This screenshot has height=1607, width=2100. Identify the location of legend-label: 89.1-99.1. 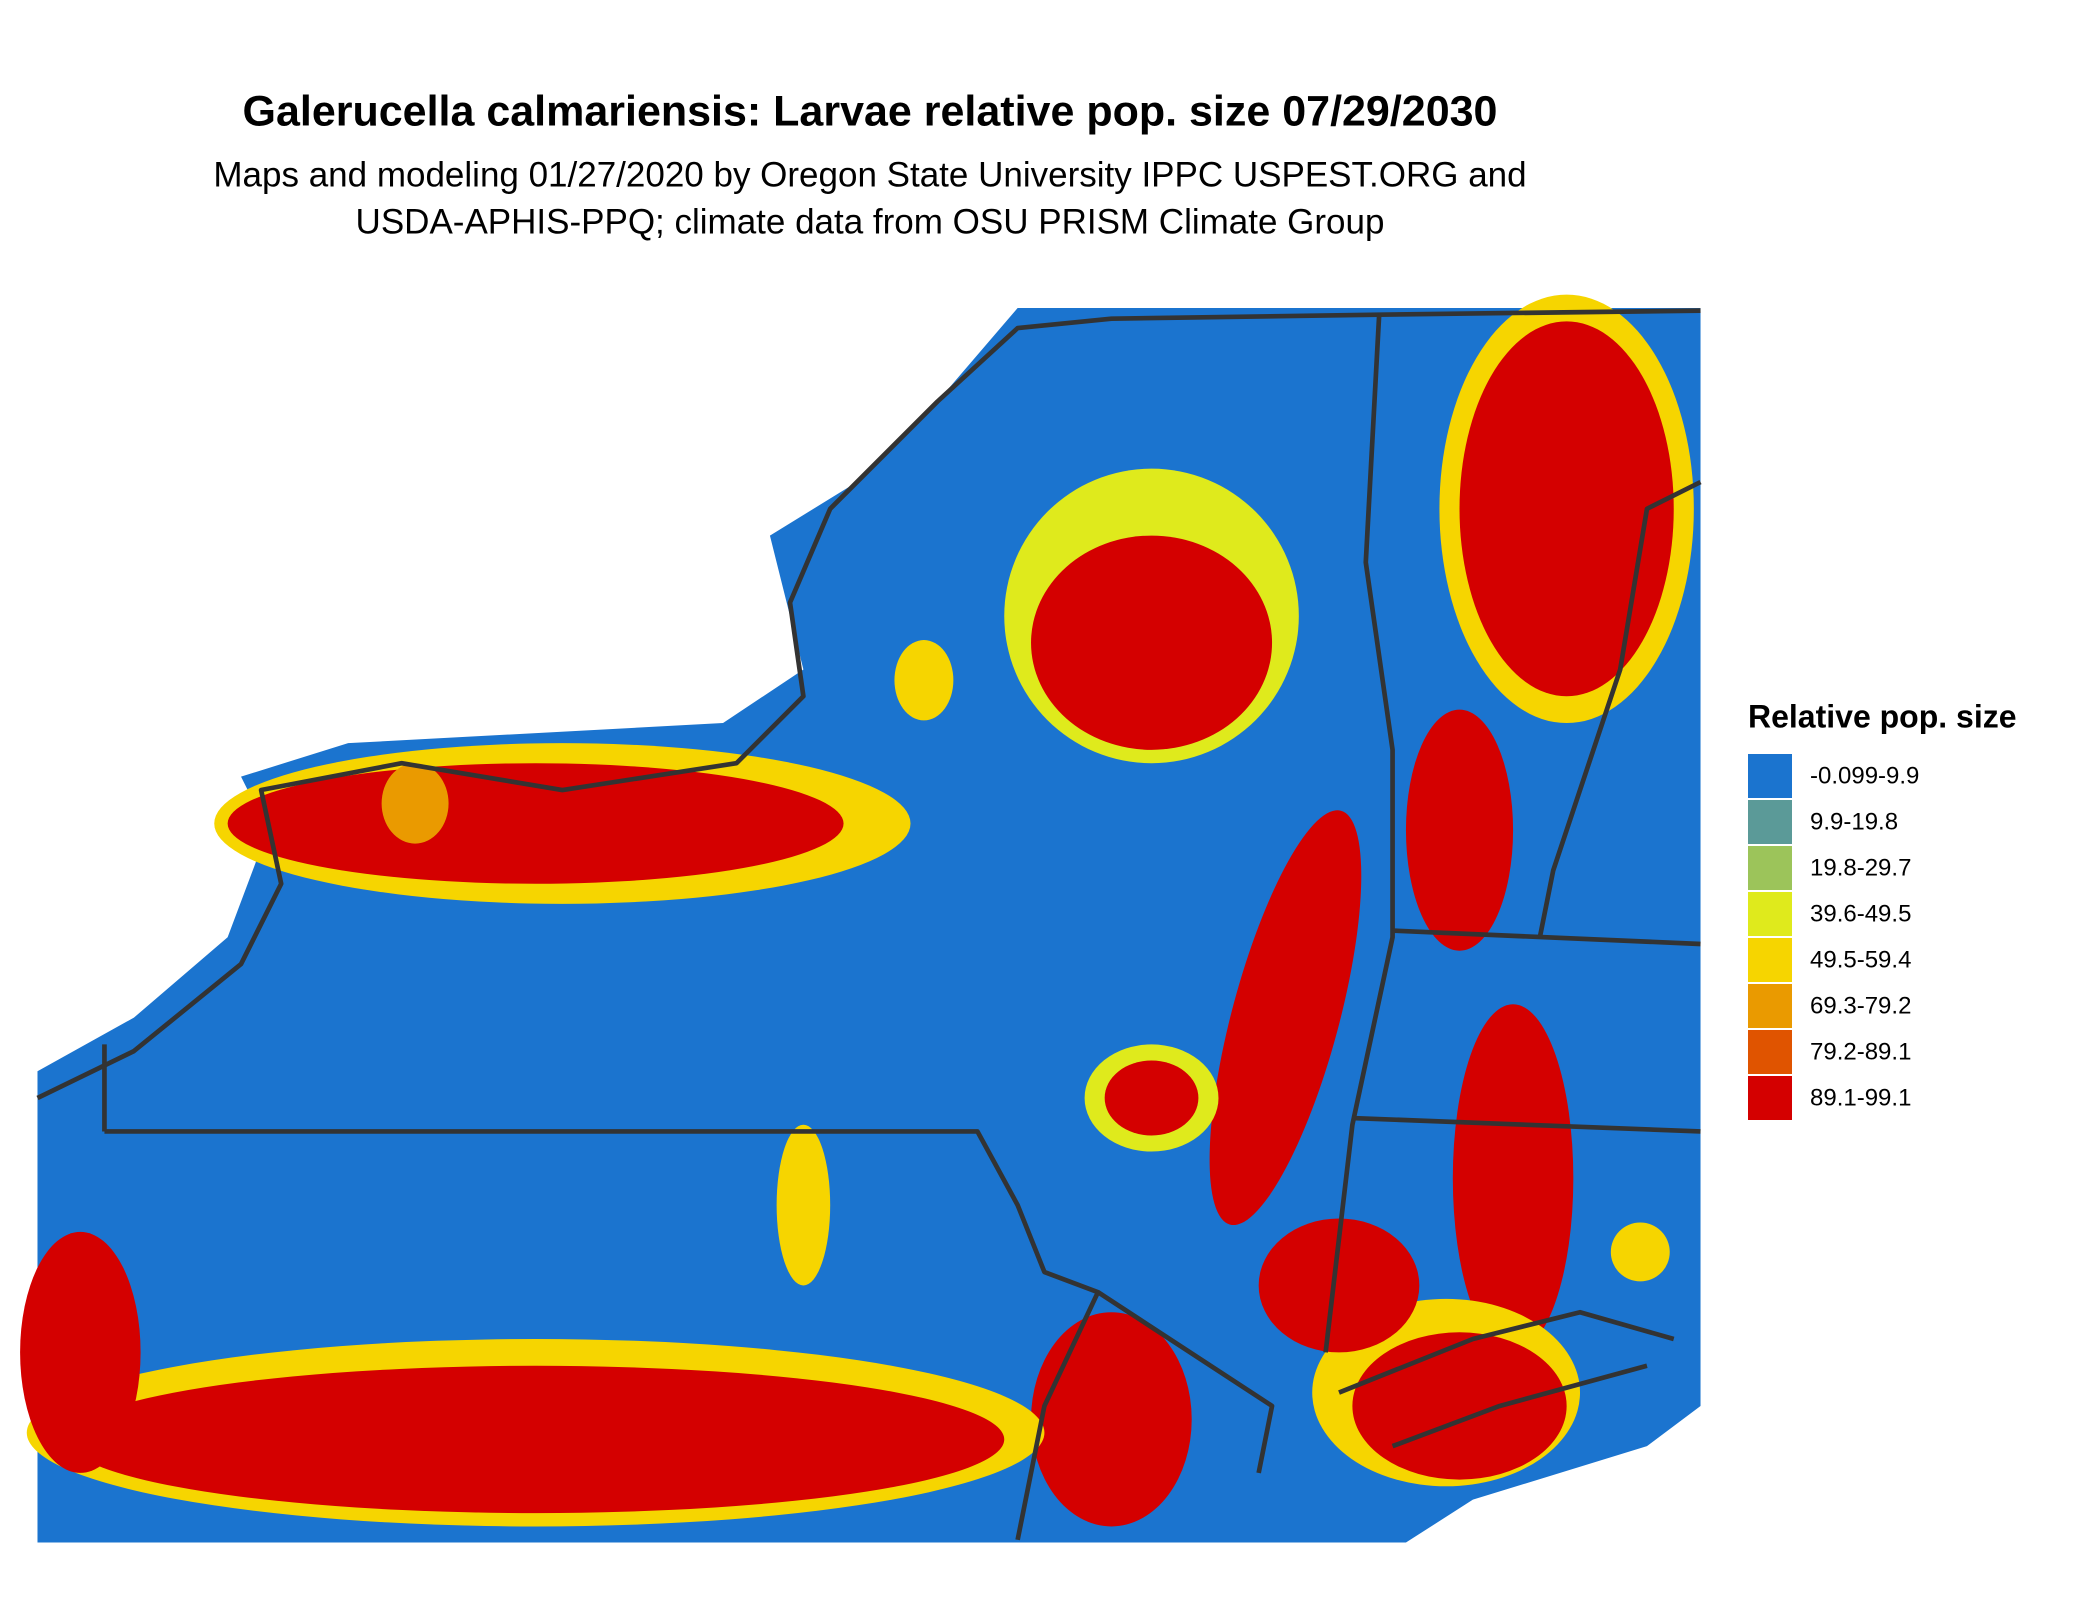
(1860, 1097).